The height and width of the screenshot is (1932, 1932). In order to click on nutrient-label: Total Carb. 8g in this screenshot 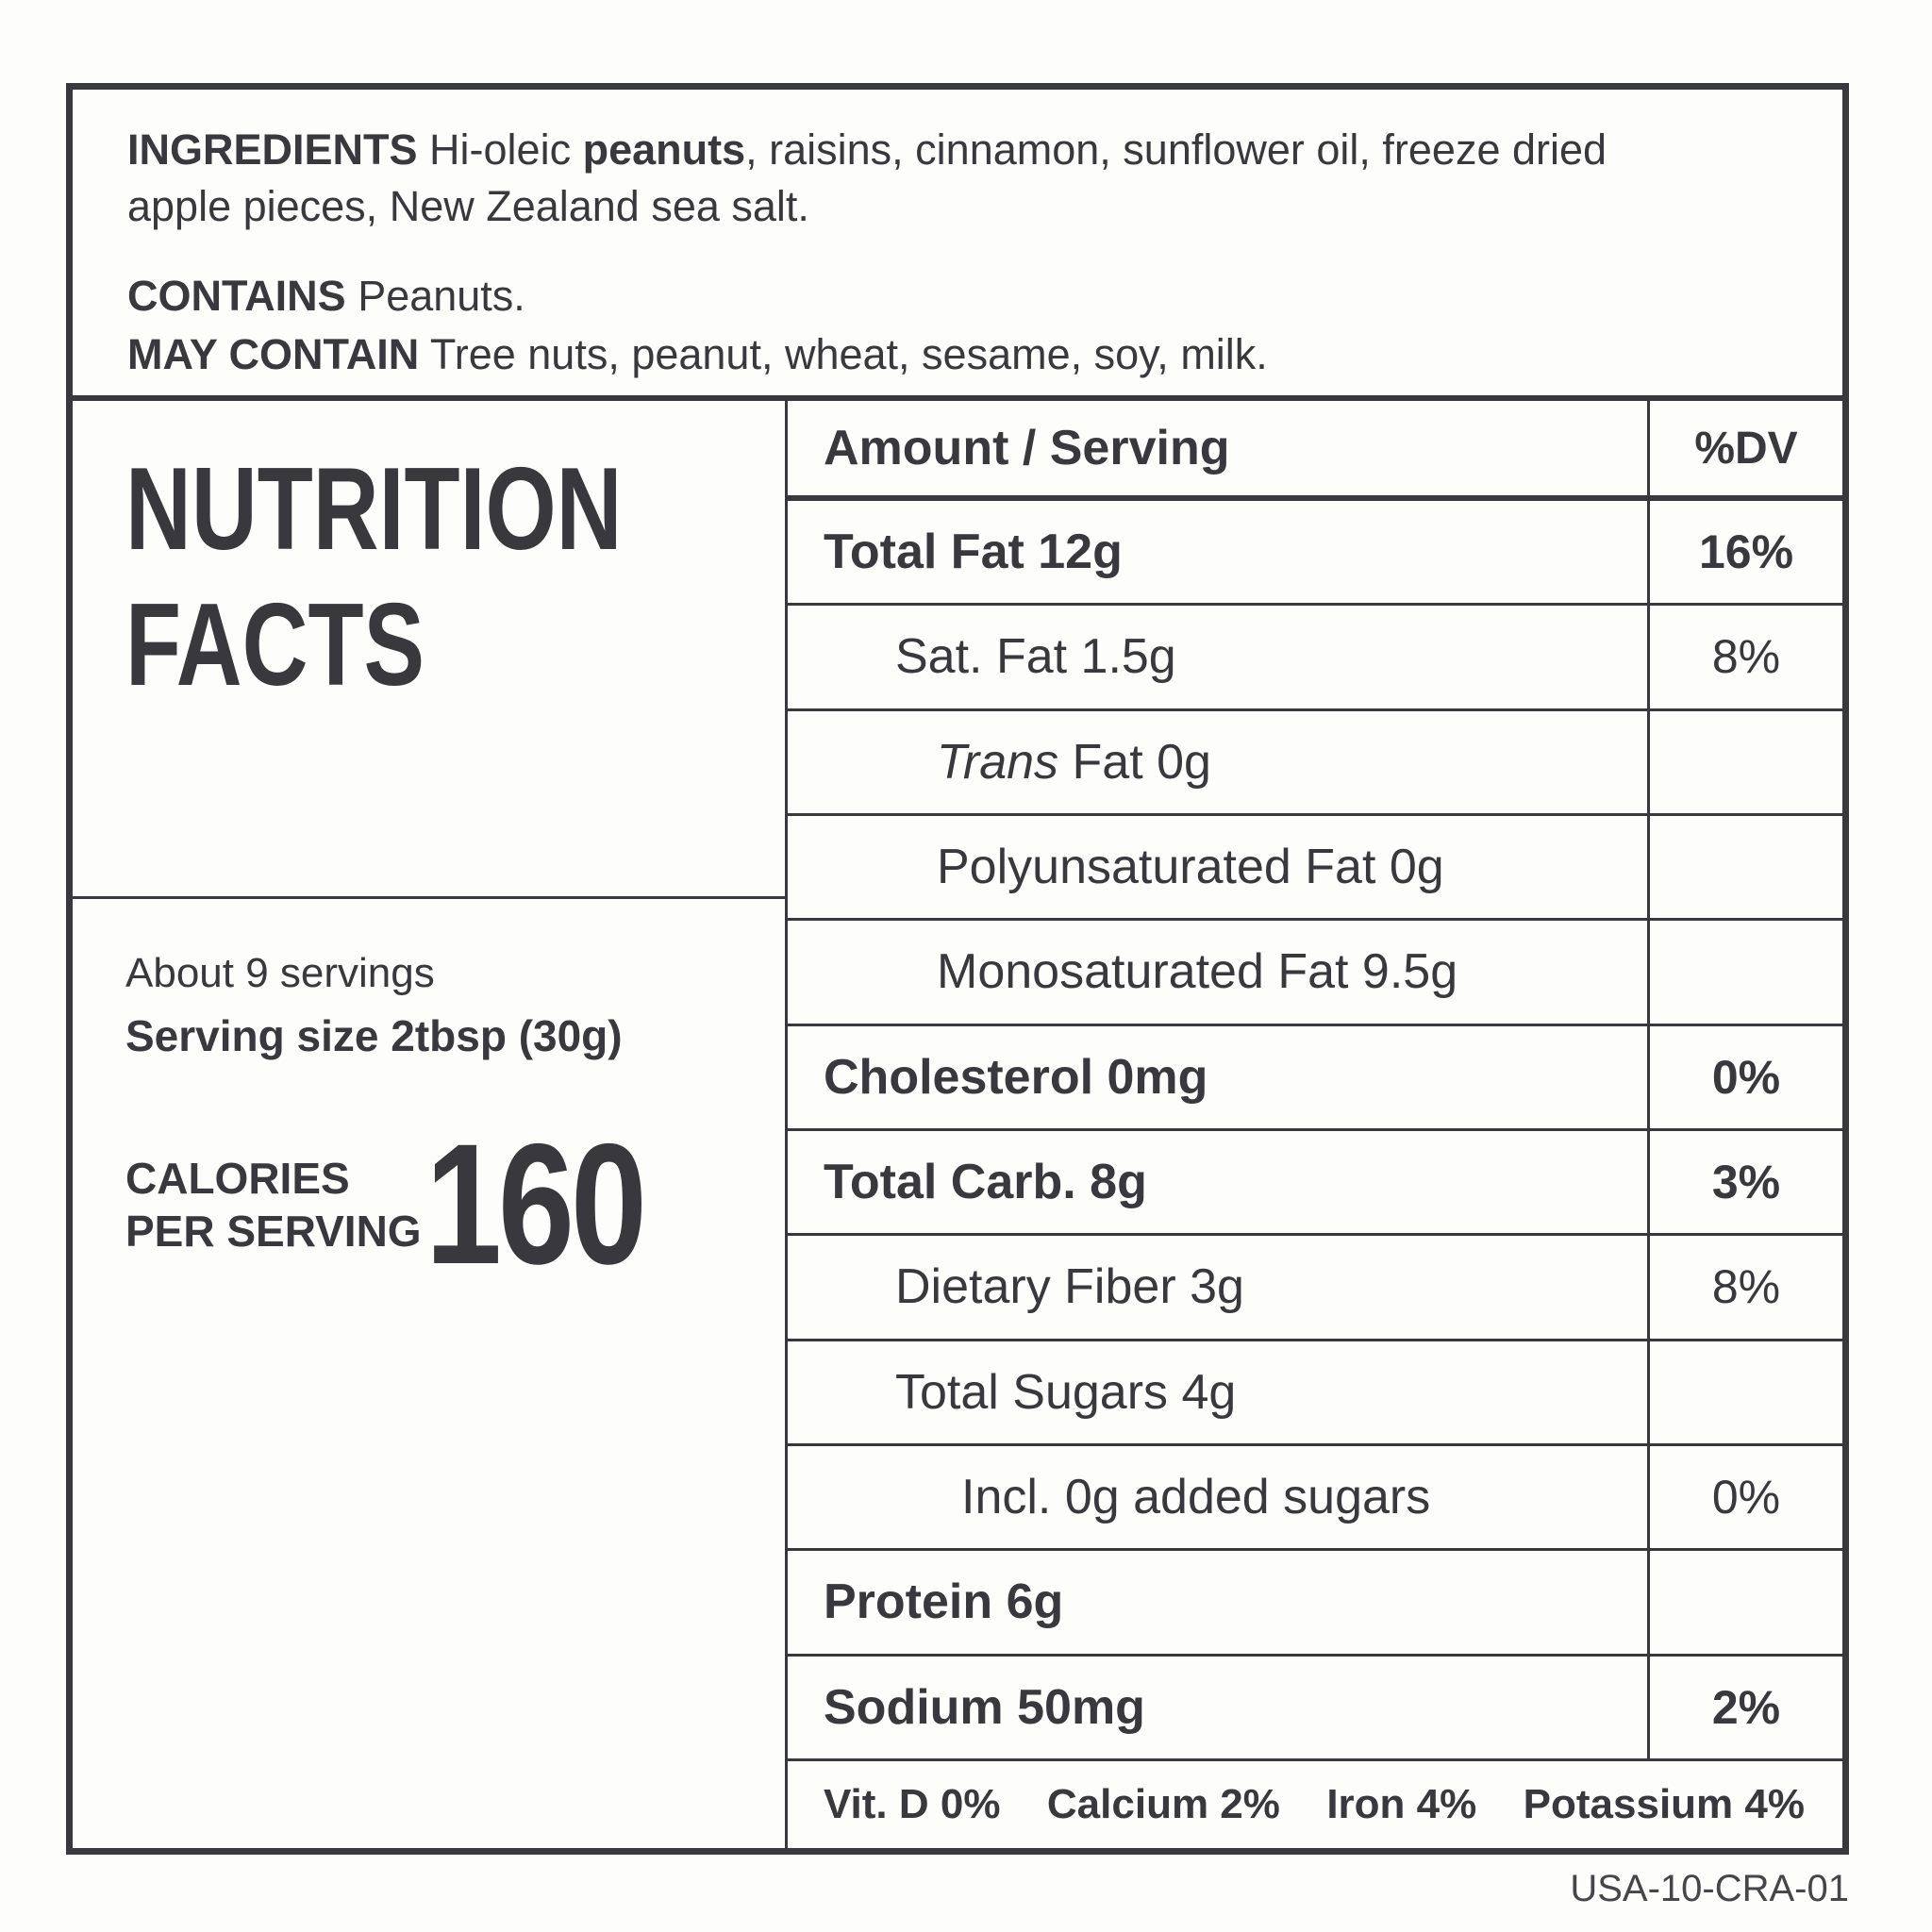, I will do `click(986, 1182)`.